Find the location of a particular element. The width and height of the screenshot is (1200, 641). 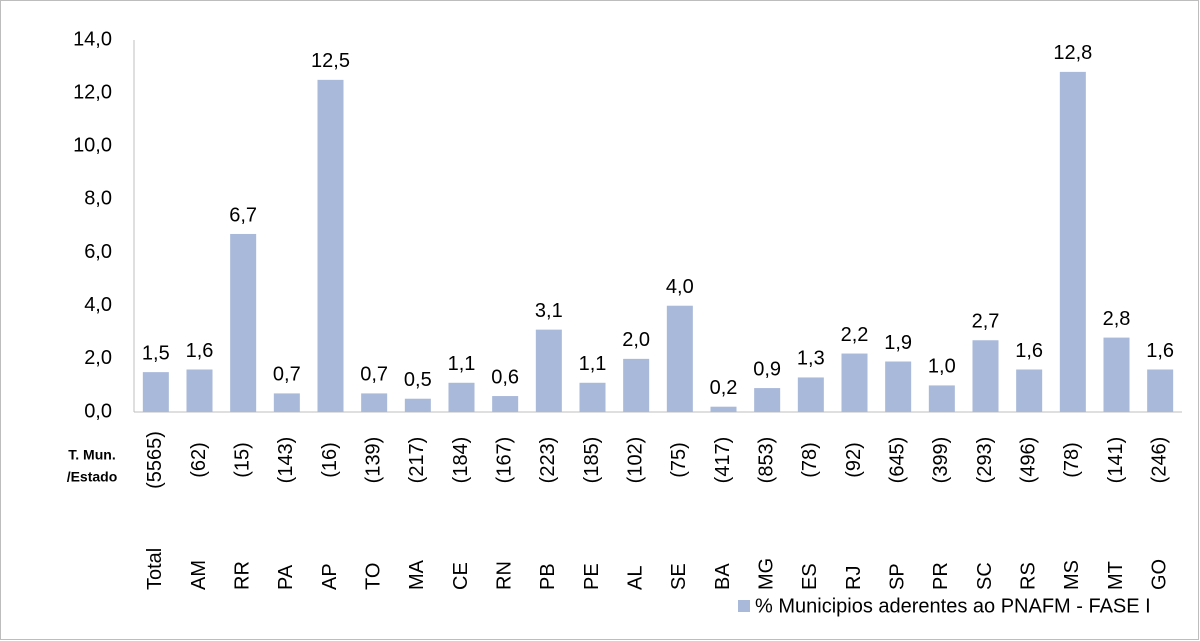

count-label: (496) is located at coordinates (1028, 460).